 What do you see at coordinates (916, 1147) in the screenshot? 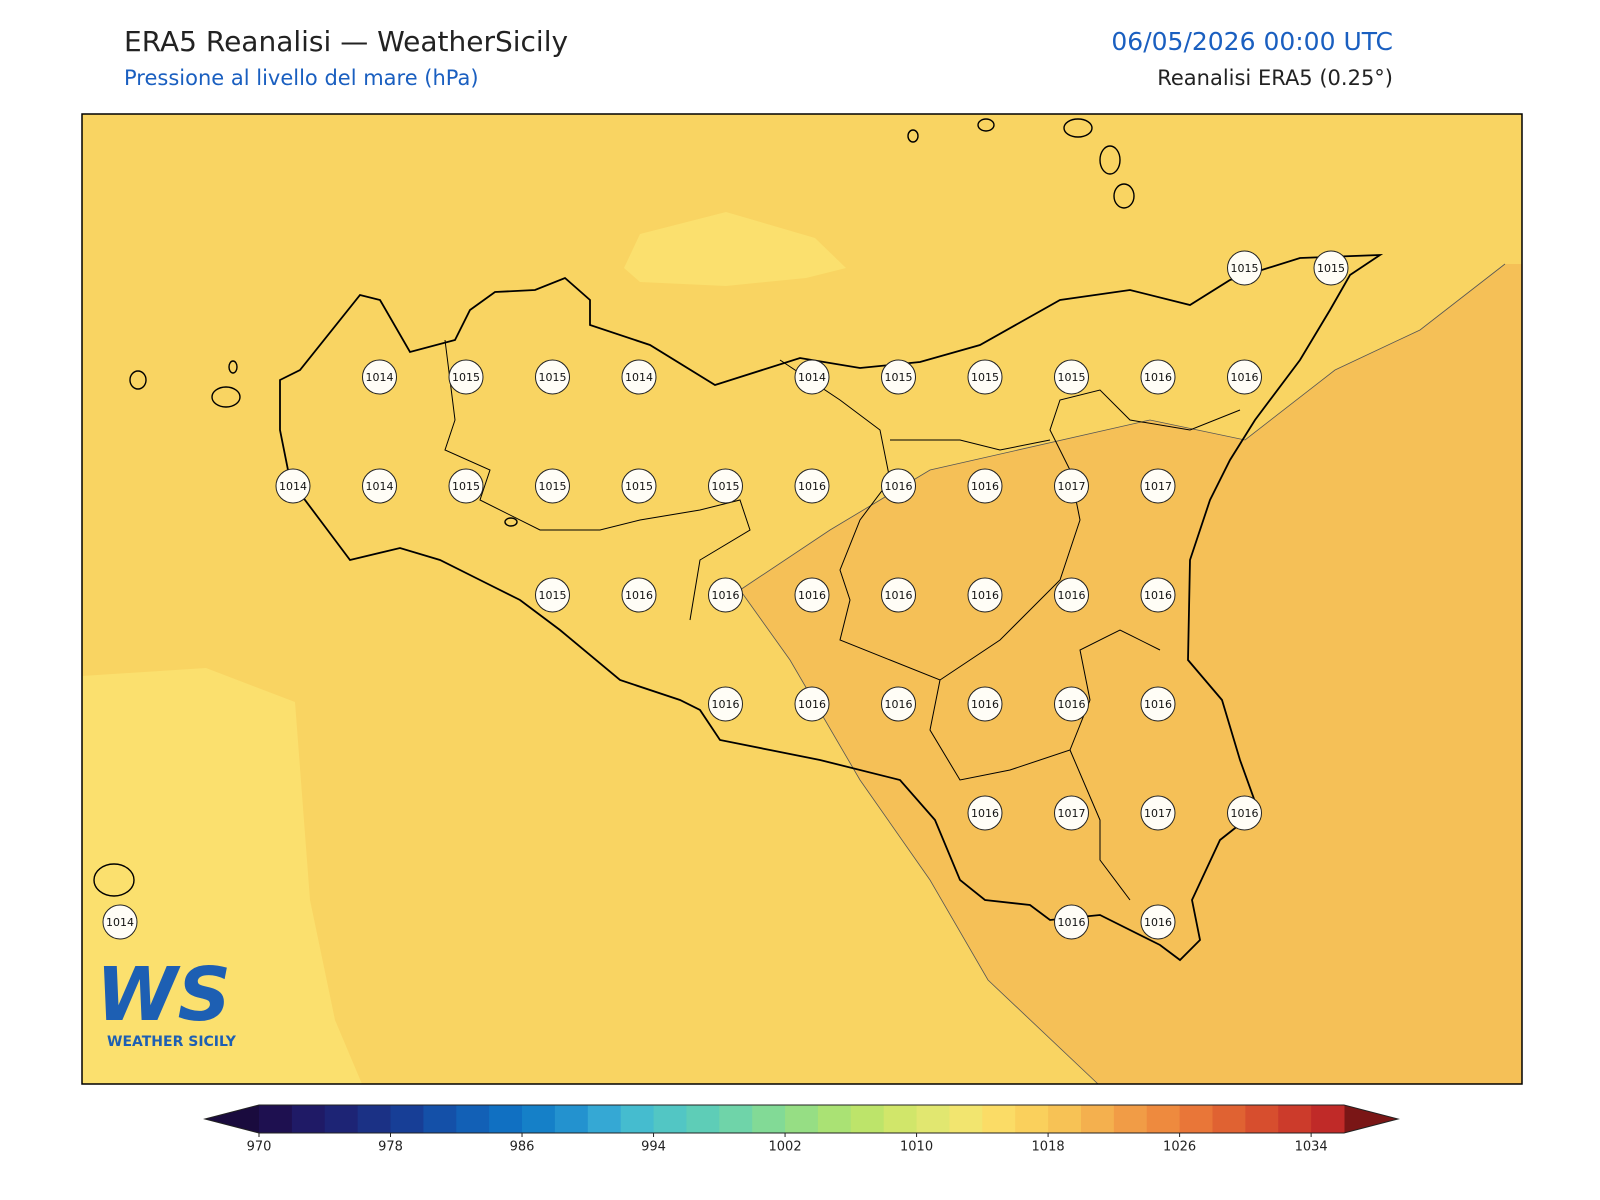
I see `colorbar-tick-label: 1010` at bounding box center [916, 1147].